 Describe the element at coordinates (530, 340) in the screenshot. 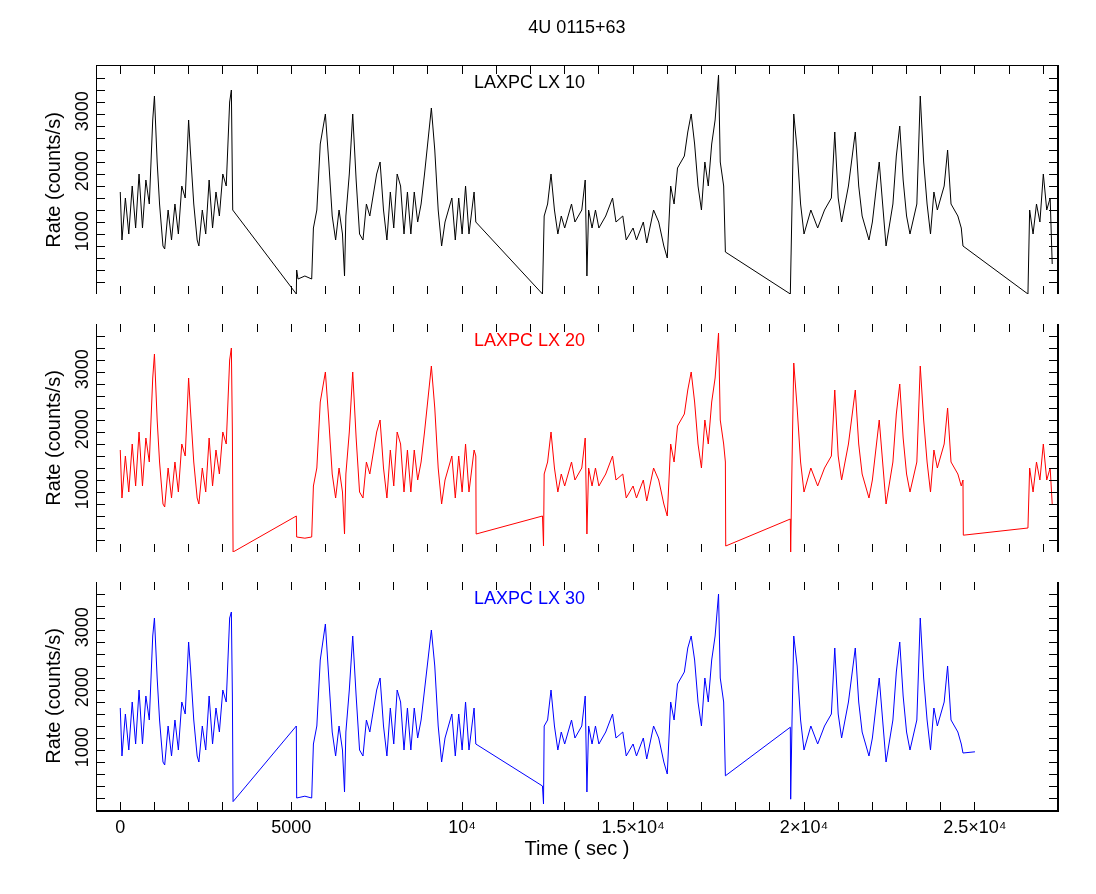

I see `text: LAXPC LX 20` at that location.